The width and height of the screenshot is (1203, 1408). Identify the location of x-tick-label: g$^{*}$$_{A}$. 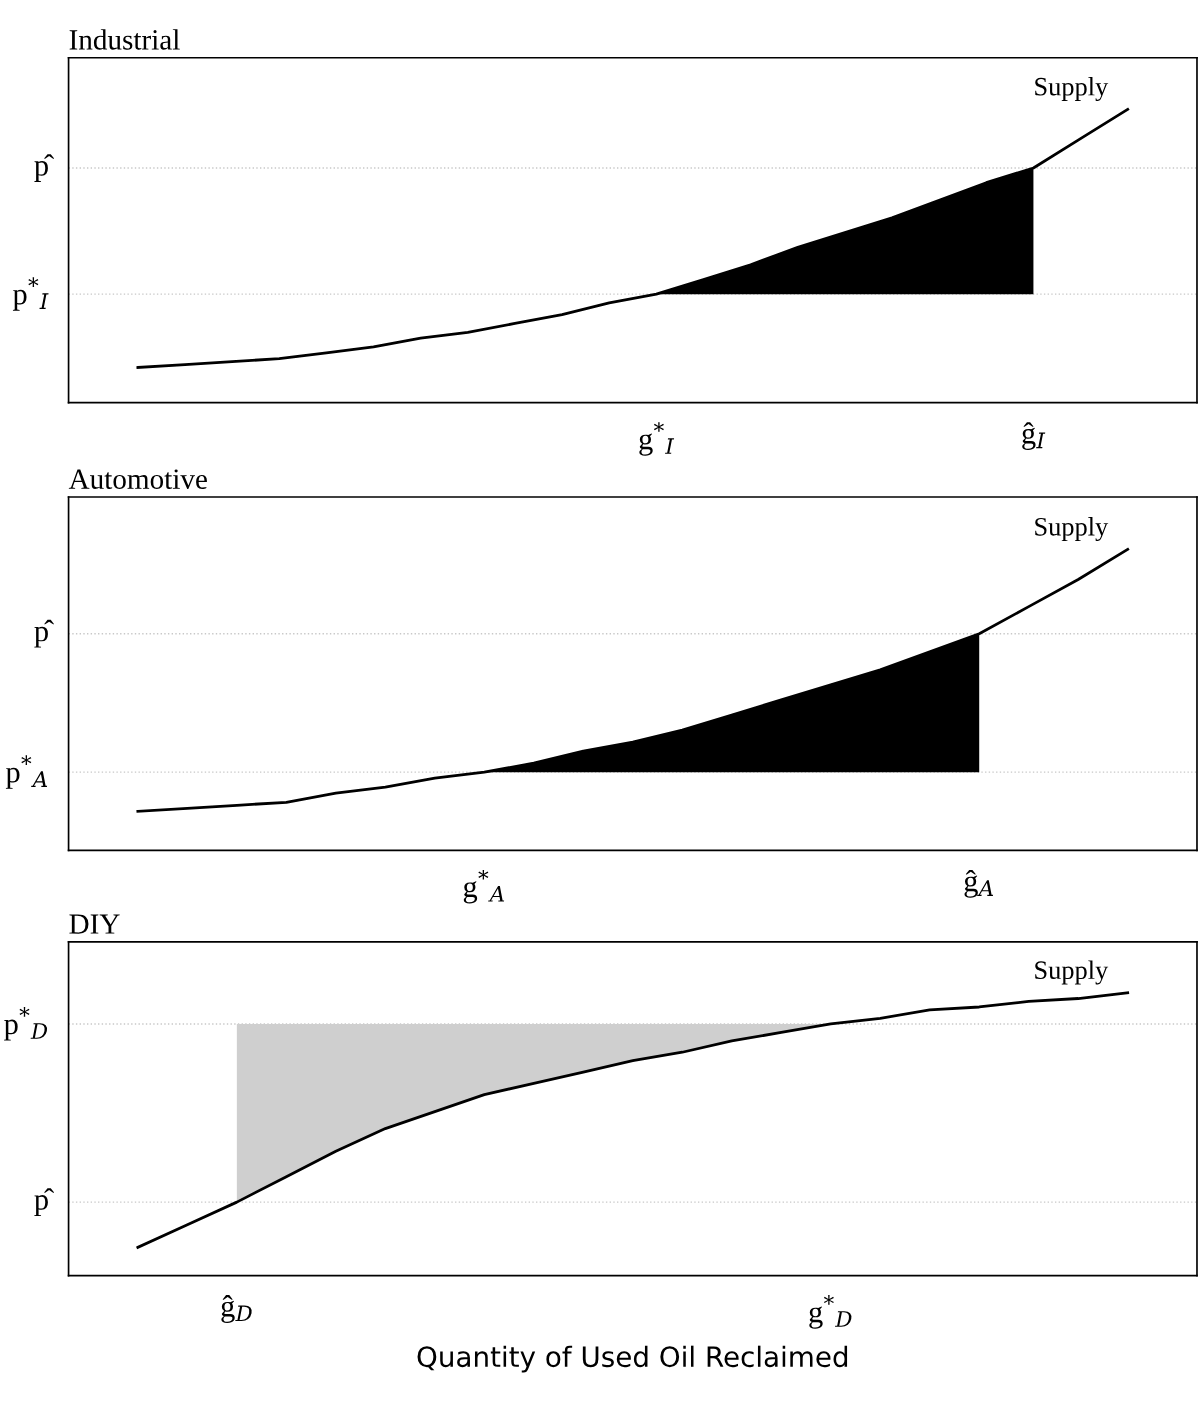
(484, 886).